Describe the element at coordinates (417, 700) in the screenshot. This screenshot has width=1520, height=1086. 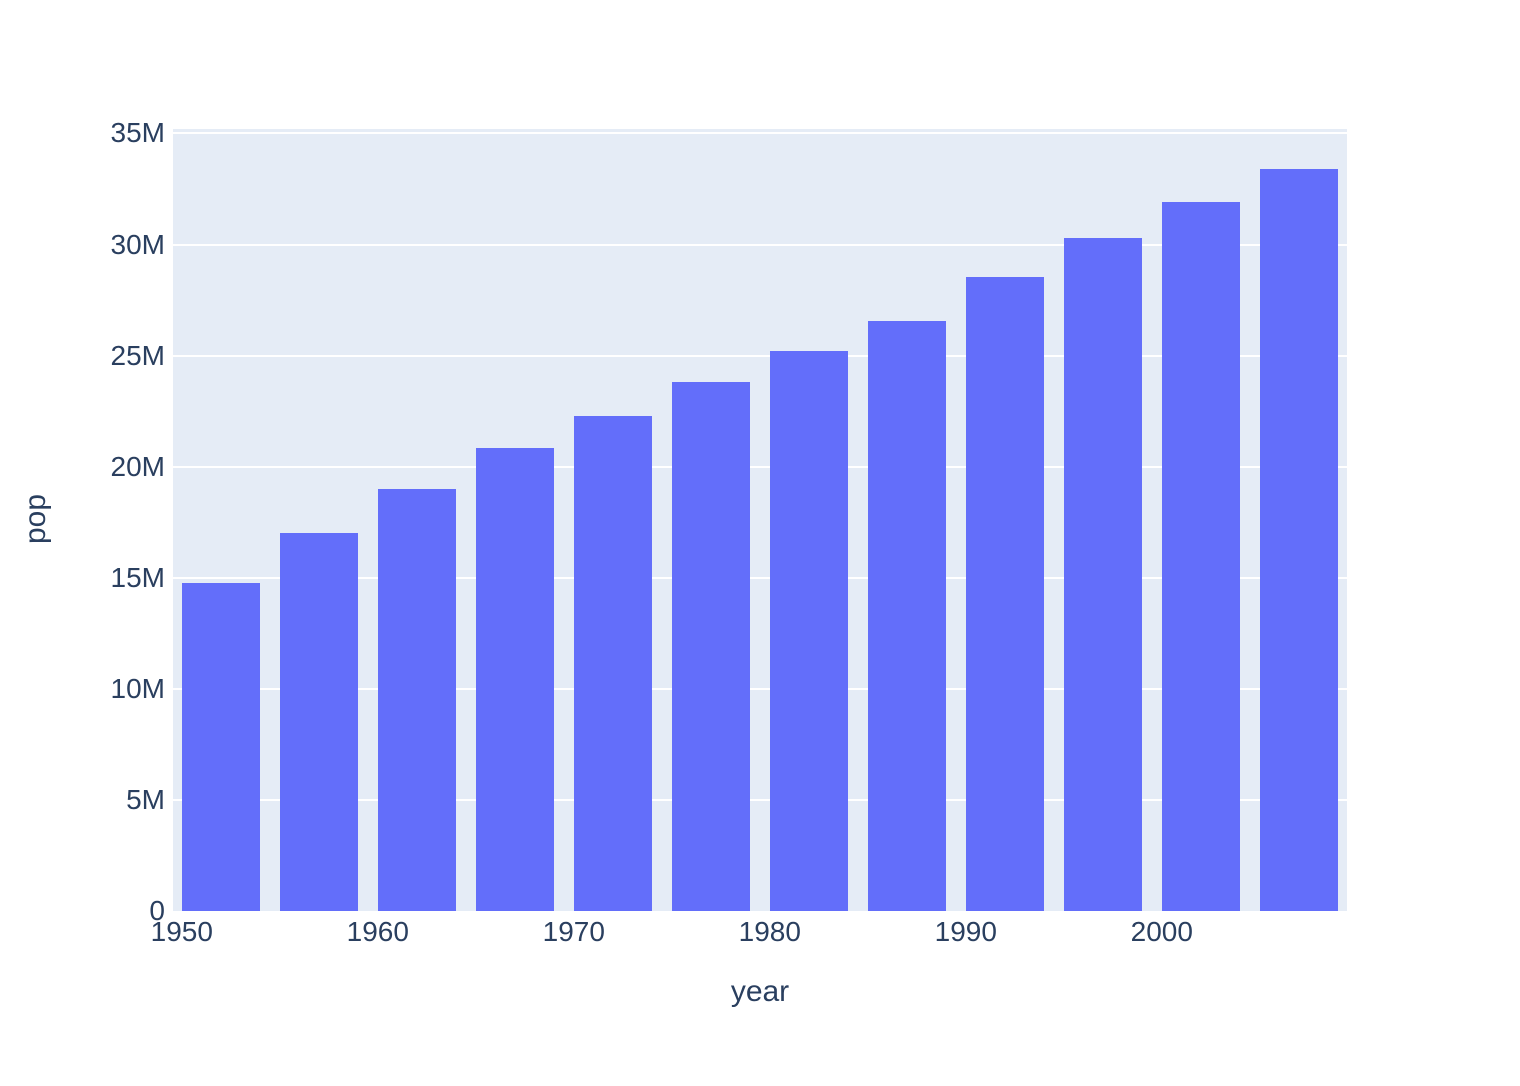
I see `bar-1962` at that location.